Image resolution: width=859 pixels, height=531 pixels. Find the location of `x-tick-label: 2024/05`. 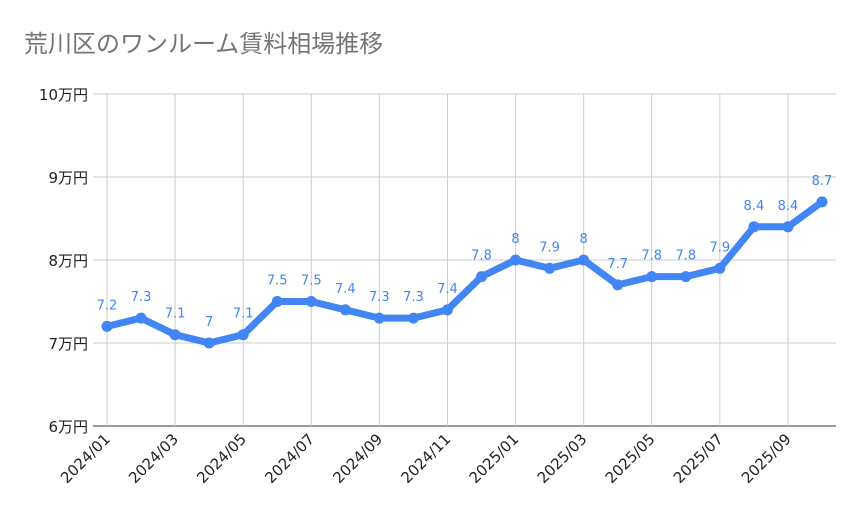

x-tick-label: 2024/05 is located at coordinates (221, 458).